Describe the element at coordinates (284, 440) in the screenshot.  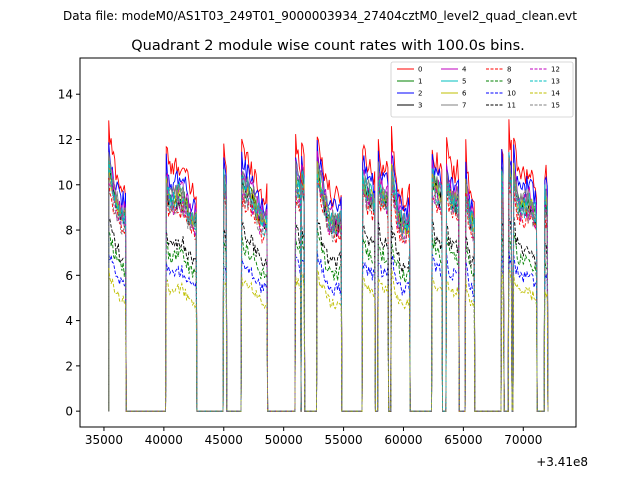
I see `x-tick-label: 50000` at that location.